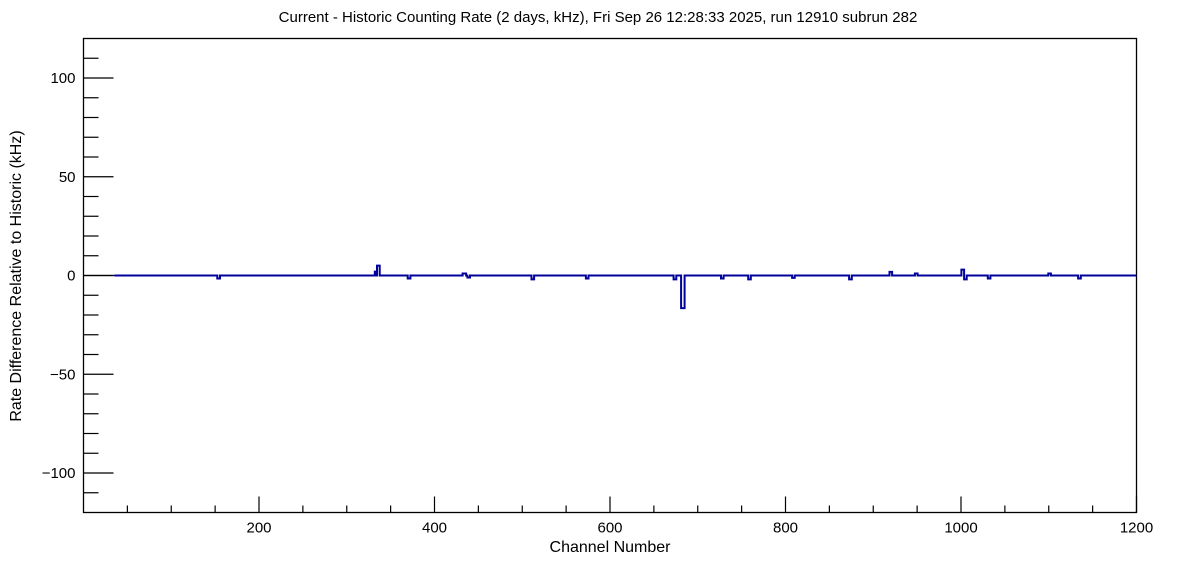 This screenshot has height=572, width=1196. Describe the element at coordinates (625, 287) in the screenshot. I see `rate-difference-line` at that location.